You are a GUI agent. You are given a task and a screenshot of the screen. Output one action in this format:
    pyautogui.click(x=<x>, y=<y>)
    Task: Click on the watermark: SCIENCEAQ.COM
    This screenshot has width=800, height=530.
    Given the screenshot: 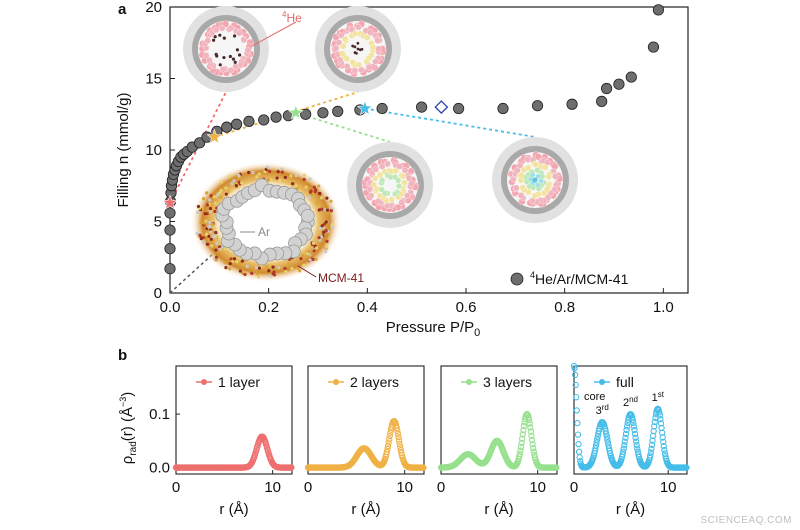 What is the action you would take?
    pyautogui.click(x=746, y=520)
    